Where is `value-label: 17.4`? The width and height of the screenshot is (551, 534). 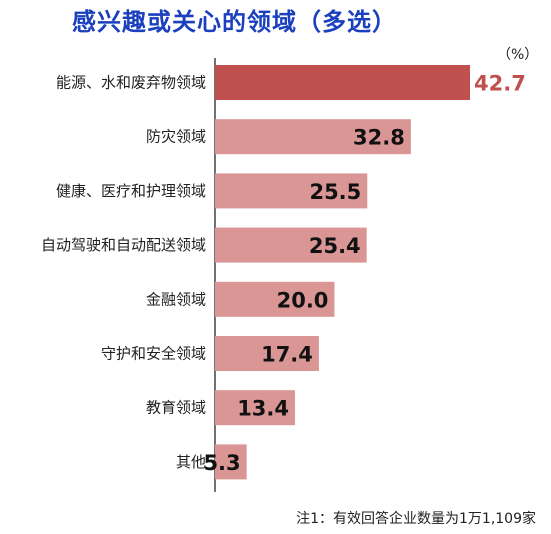 value-label: 17.4 is located at coordinates (287, 355).